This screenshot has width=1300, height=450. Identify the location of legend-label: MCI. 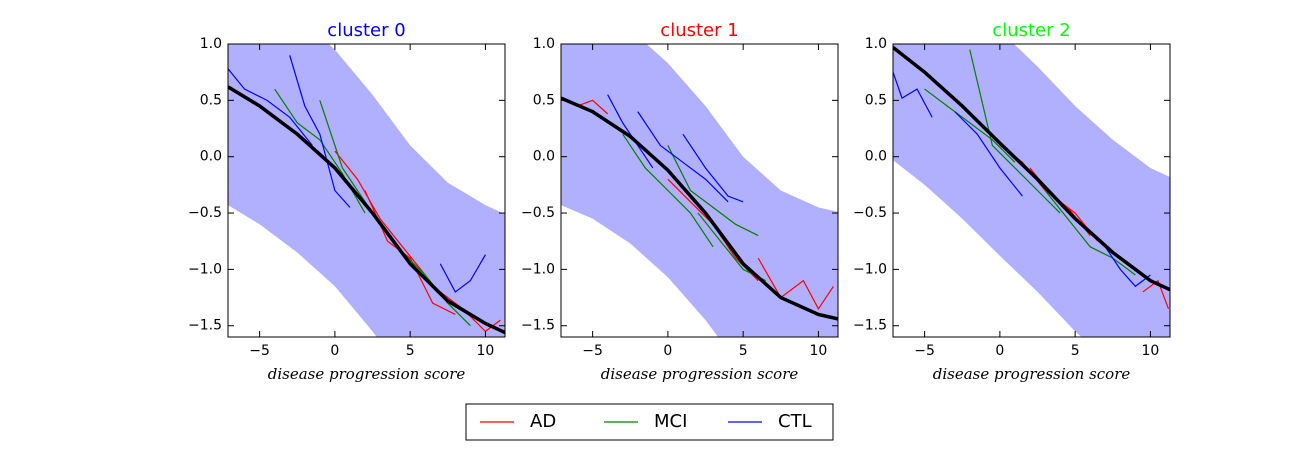
(670, 421).